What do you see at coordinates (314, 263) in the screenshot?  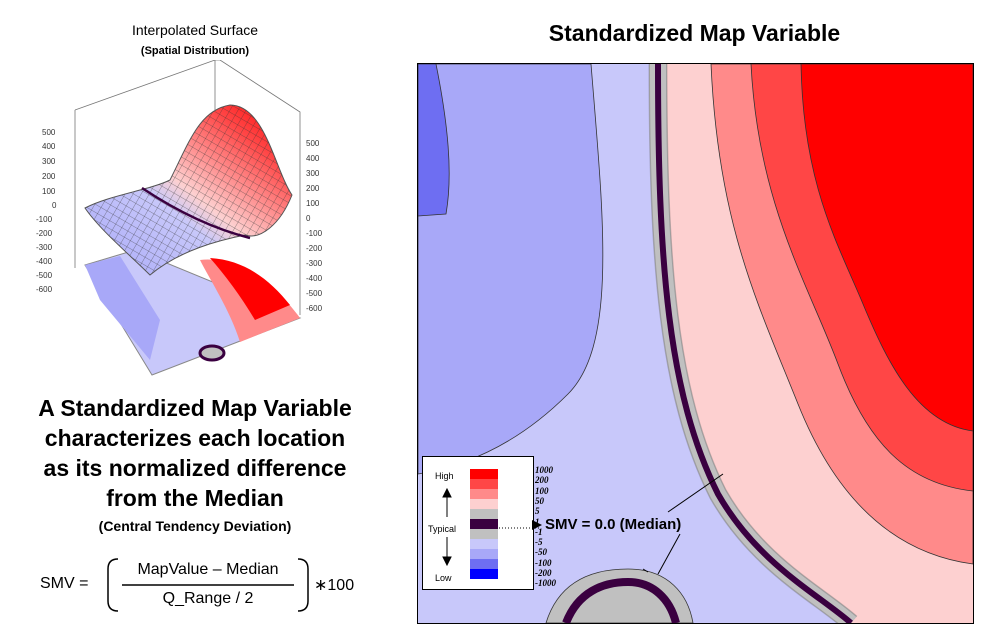 I see `axis-right-tick: -300` at bounding box center [314, 263].